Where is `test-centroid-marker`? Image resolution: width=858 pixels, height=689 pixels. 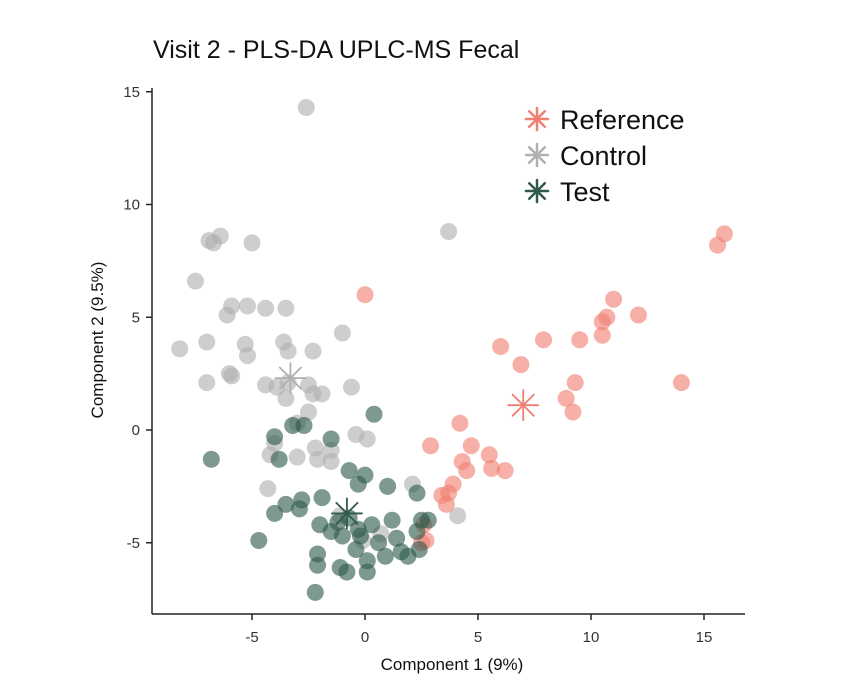 test-centroid-marker is located at coordinates (347, 513).